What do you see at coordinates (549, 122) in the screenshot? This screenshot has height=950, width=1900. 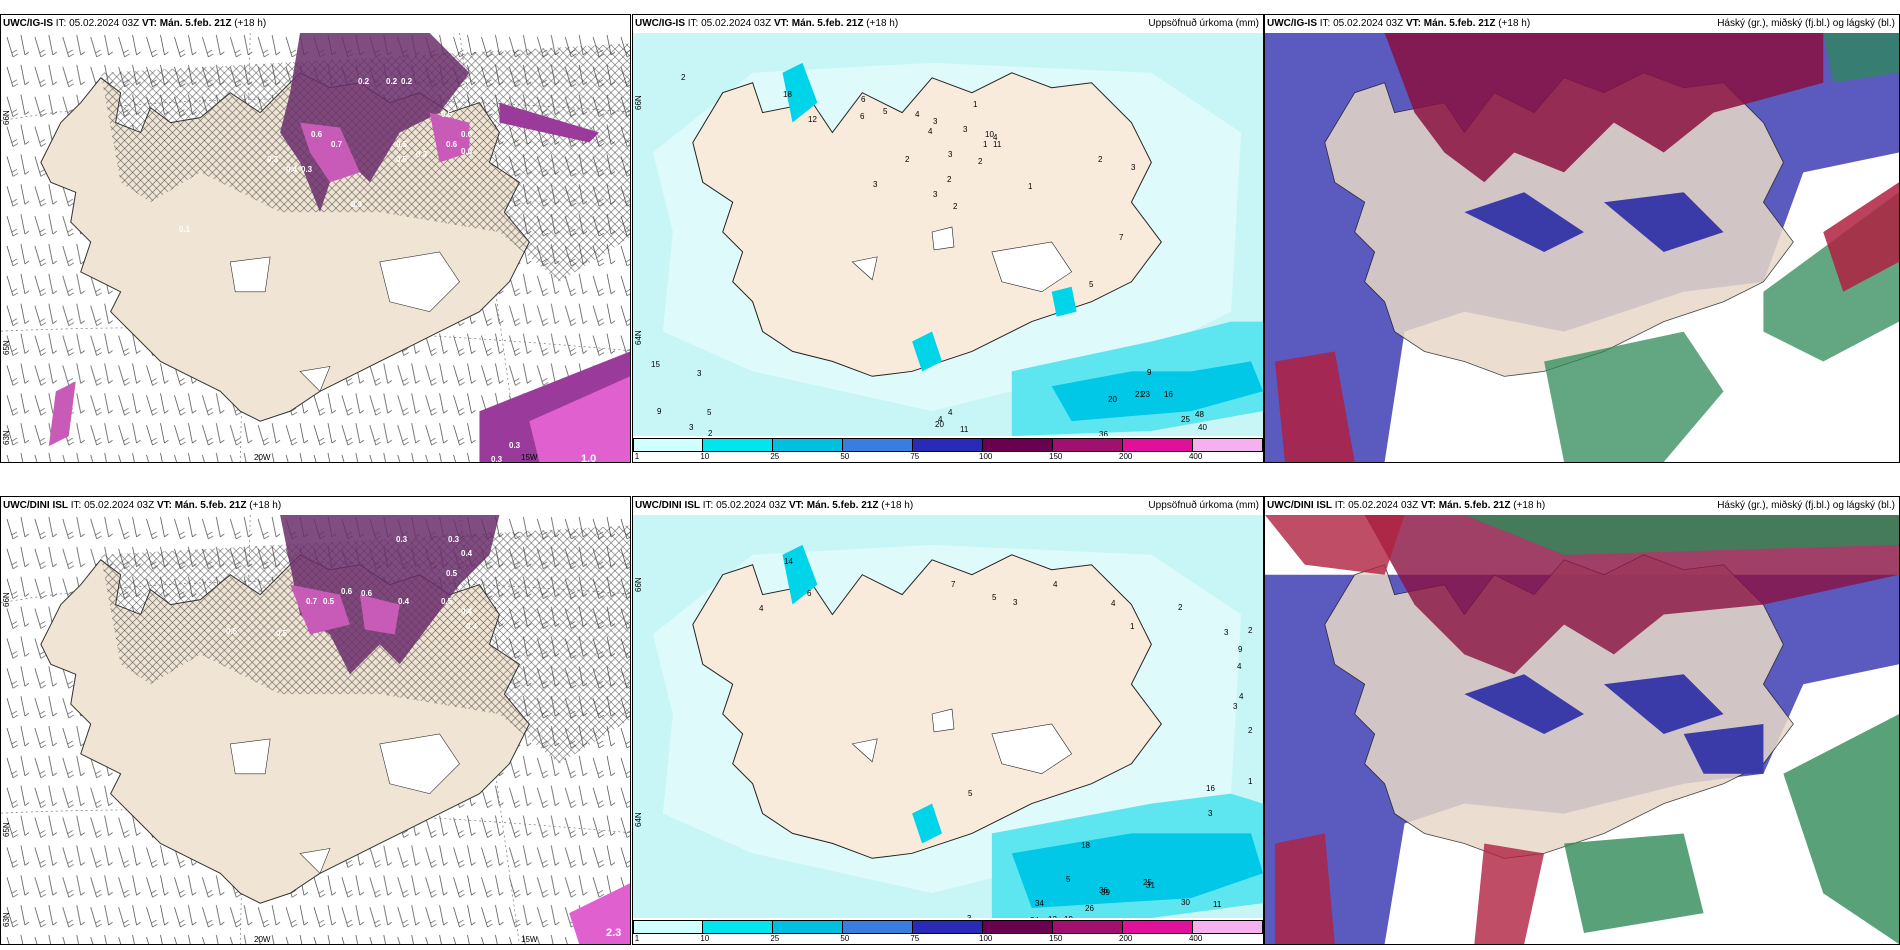 I see `snow-band-ne` at bounding box center [549, 122].